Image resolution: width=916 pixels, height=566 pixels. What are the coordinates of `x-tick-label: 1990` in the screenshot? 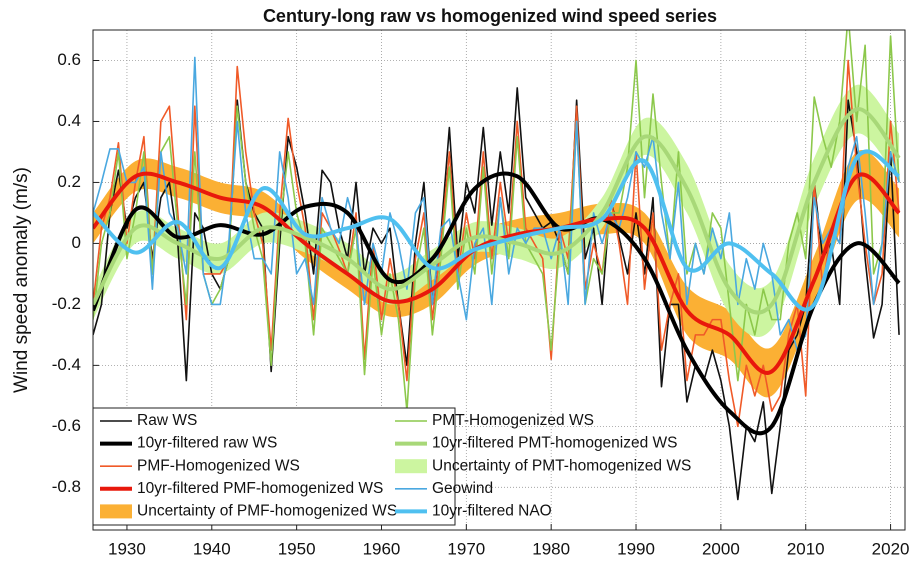 It's located at (636, 548).